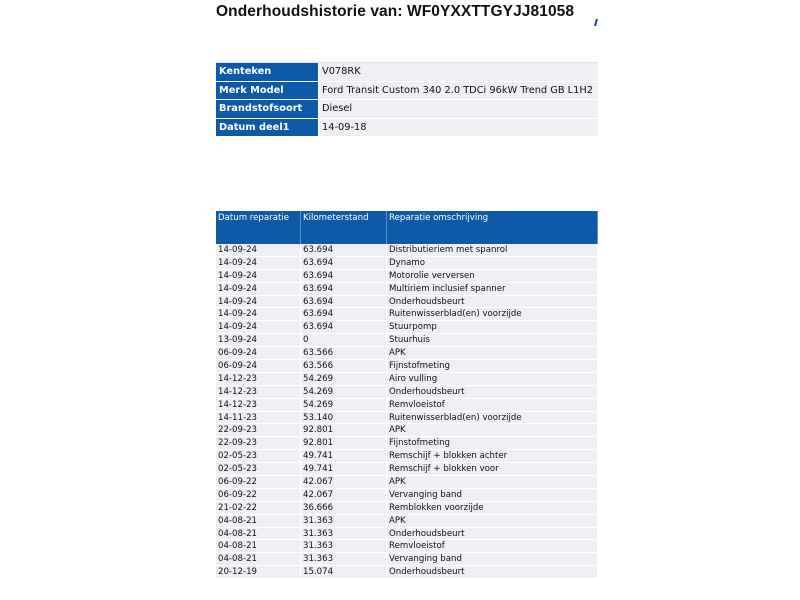  I want to click on table-row: 06-09-22 42.067 APK, so click(407, 482).